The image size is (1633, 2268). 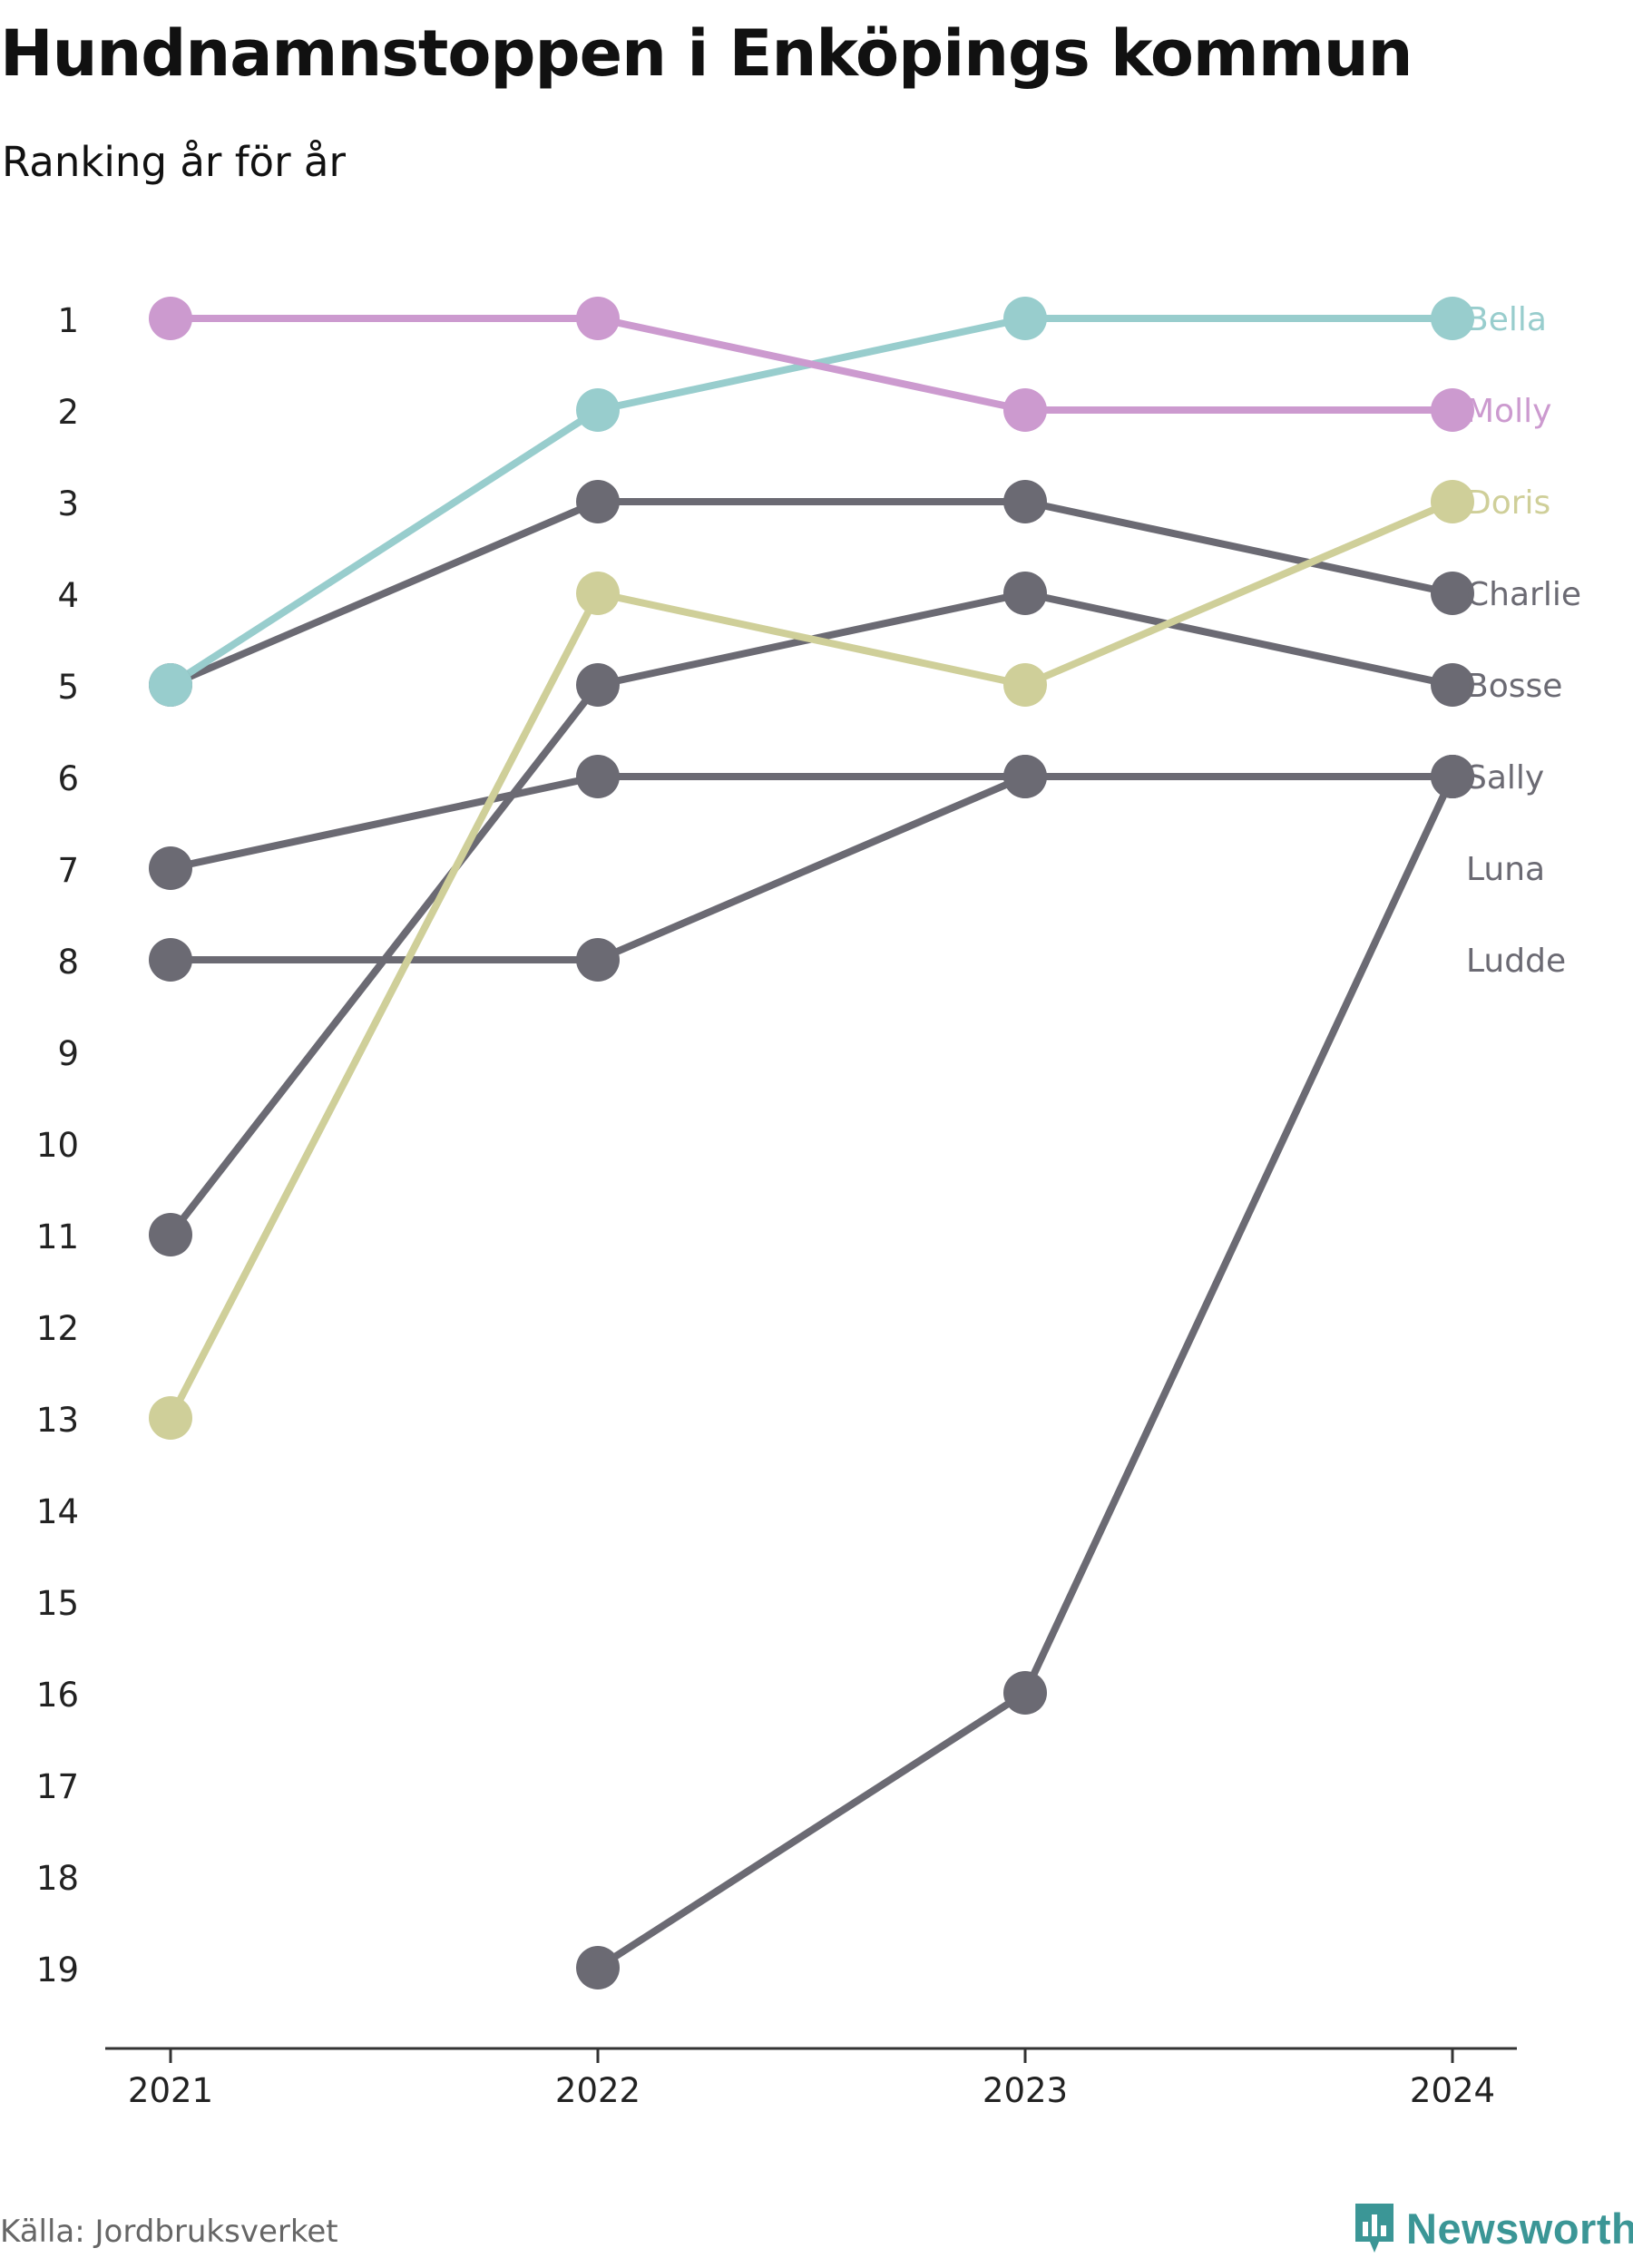 What do you see at coordinates (68, 688) in the screenshot?
I see `y-tick-label-5: 5` at bounding box center [68, 688].